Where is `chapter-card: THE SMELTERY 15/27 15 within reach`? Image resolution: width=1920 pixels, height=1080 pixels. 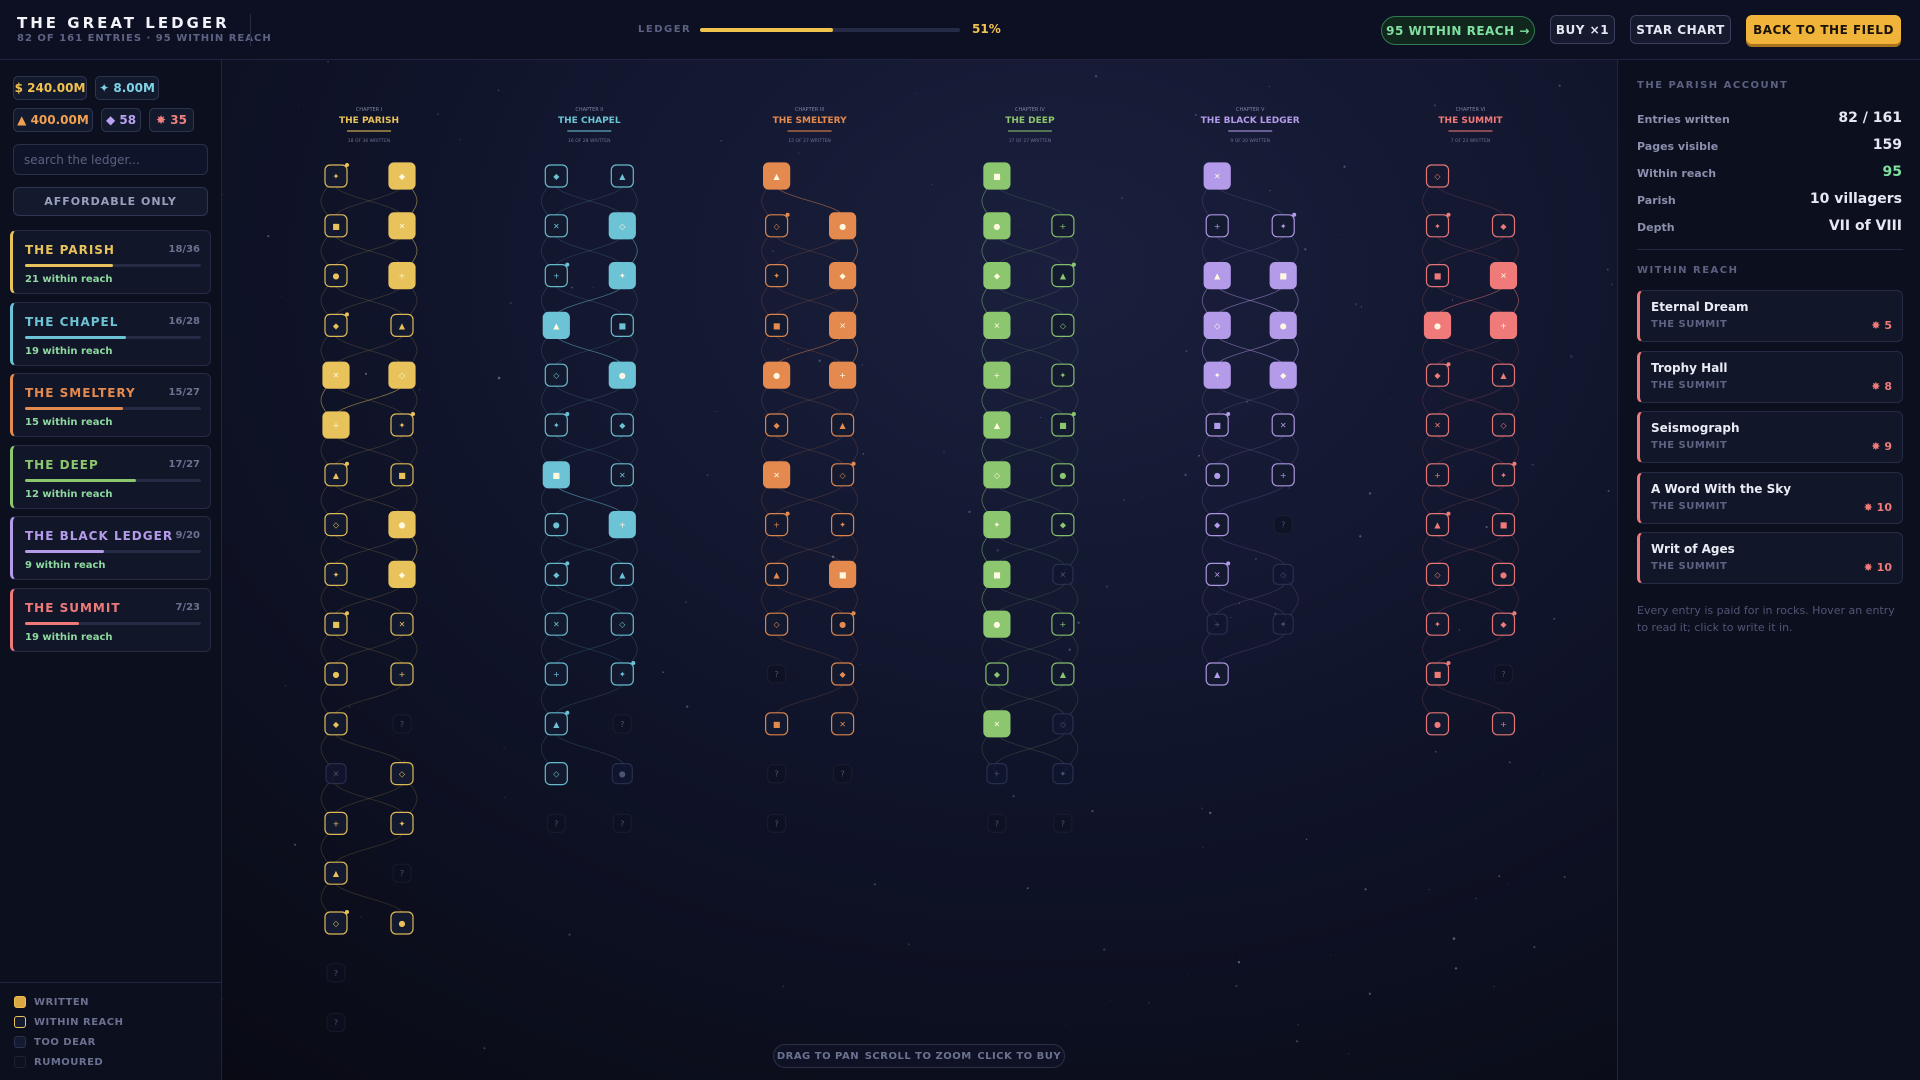 chapter-card: THE SMELTERY 15/27 15 within reach is located at coordinates (110, 405).